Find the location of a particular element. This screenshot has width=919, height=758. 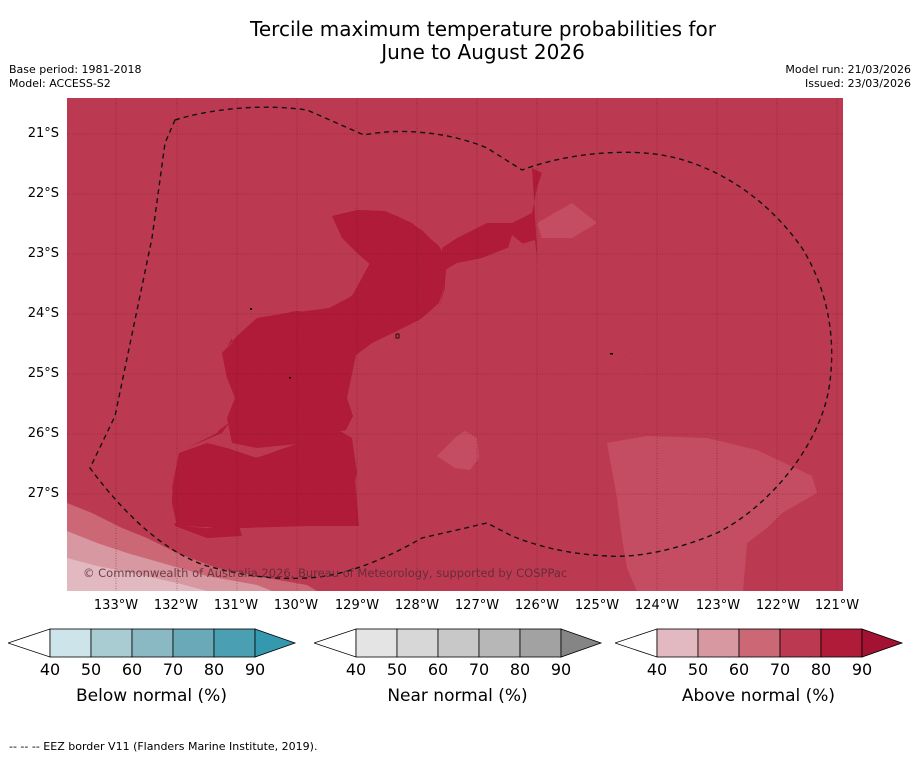

colorbar-above is located at coordinates (759, 643).